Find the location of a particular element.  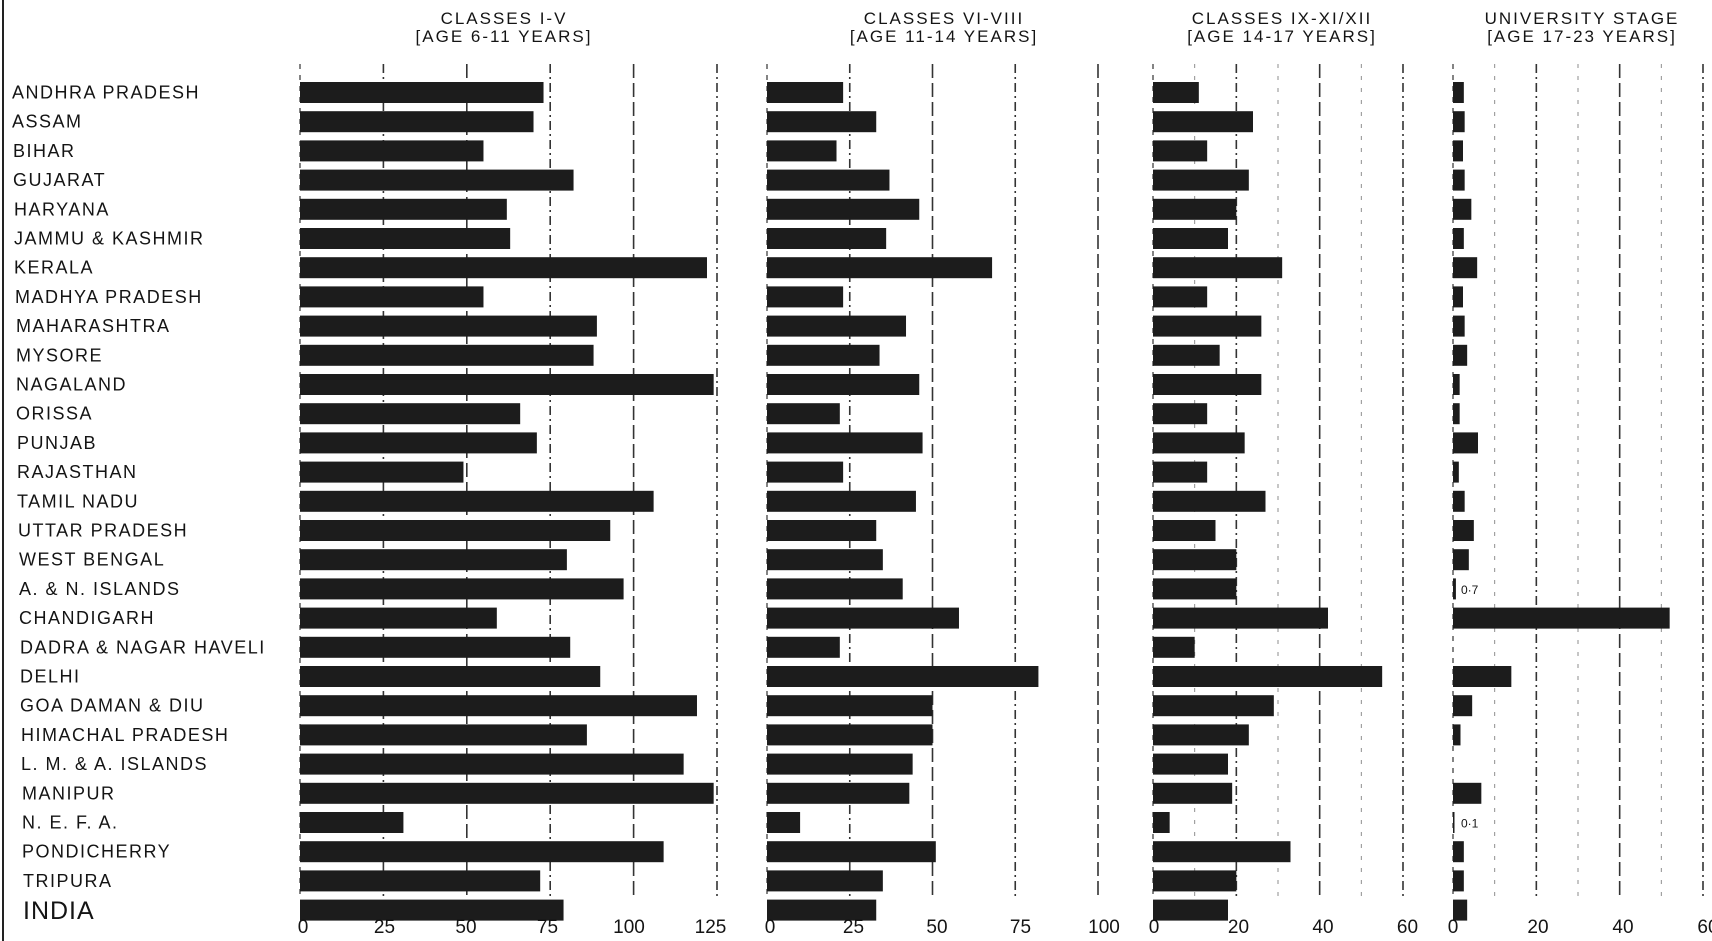

bar-p3-himachal-pradesh is located at coordinates (1201, 735).